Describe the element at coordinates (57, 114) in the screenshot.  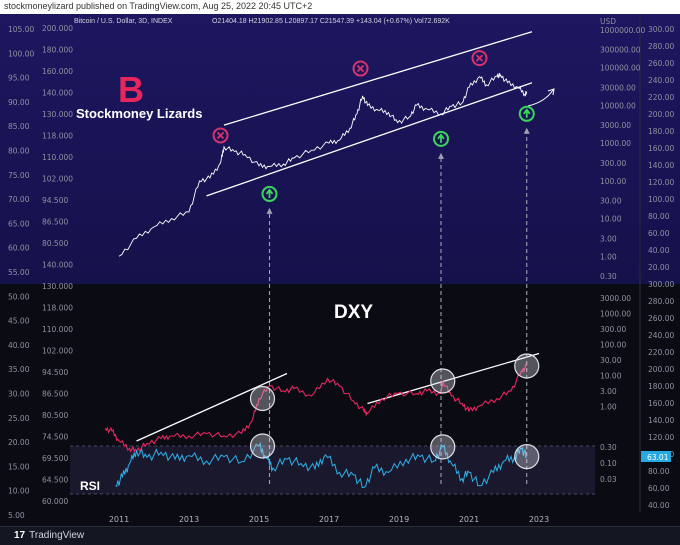
I see `left-axis-2-tick: 130.000` at that location.